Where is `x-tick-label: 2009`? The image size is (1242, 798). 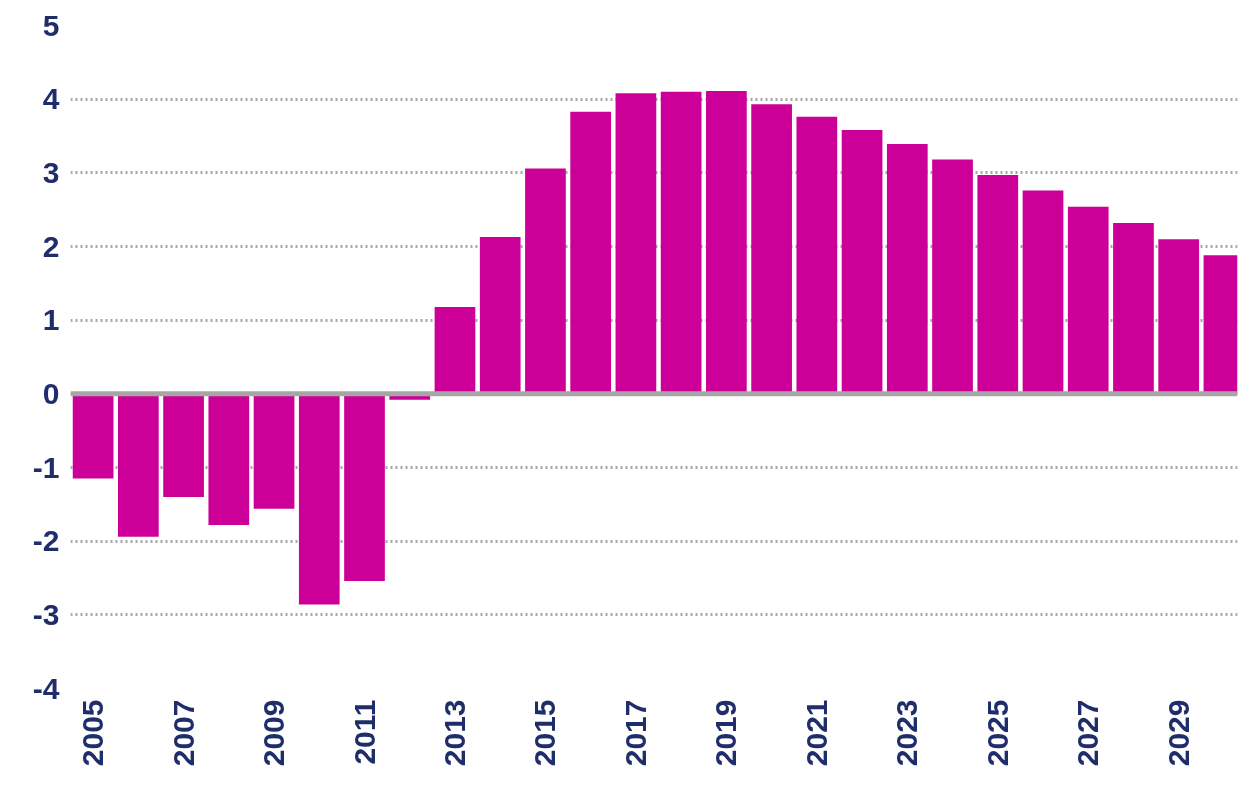
x-tick-label: 2009 is located at coordinates (274, 733).